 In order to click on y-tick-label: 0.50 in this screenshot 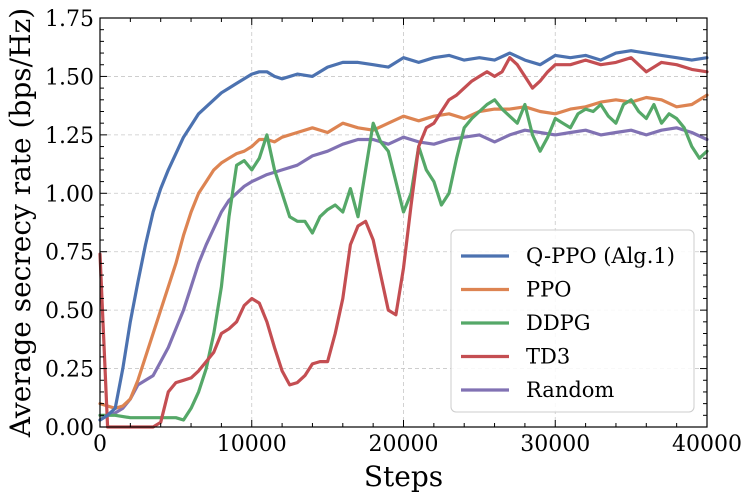, I will do `click(69, 311)`.